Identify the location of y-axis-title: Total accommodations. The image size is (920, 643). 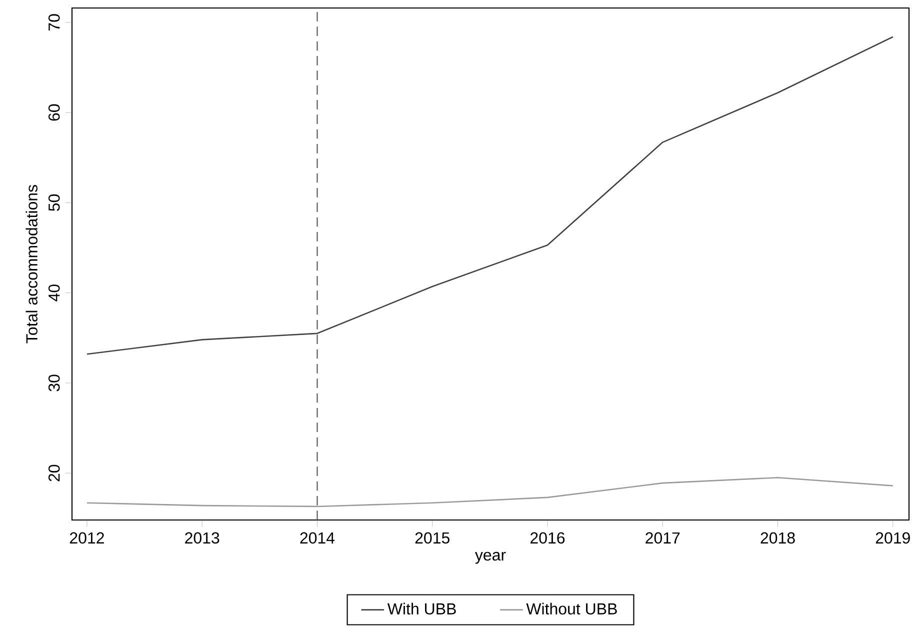
(32, 264).